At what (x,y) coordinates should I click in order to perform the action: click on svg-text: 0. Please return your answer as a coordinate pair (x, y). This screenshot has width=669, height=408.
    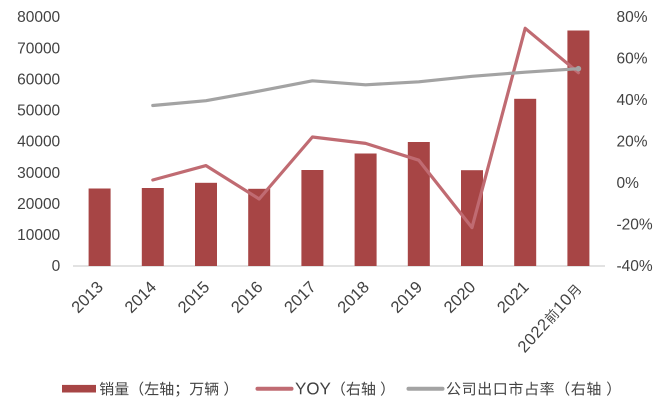
    Looking at the image, I should click on (56, 266).